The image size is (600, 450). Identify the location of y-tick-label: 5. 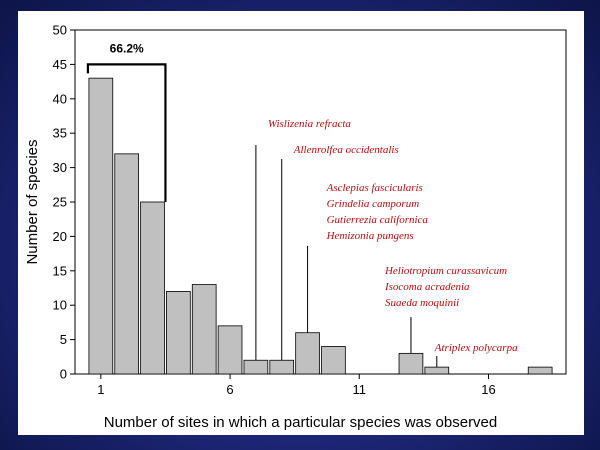
(63, 339).